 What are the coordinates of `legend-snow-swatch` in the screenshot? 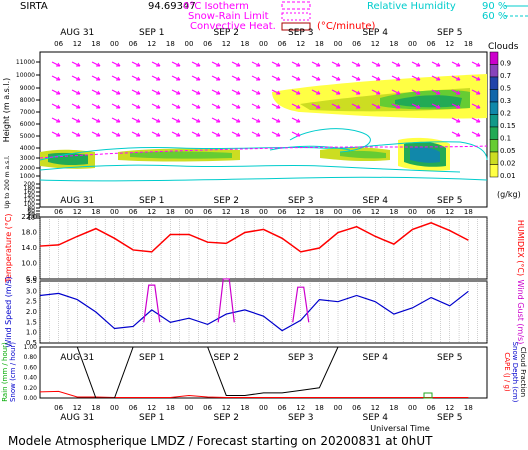 It's located at (296, 16).